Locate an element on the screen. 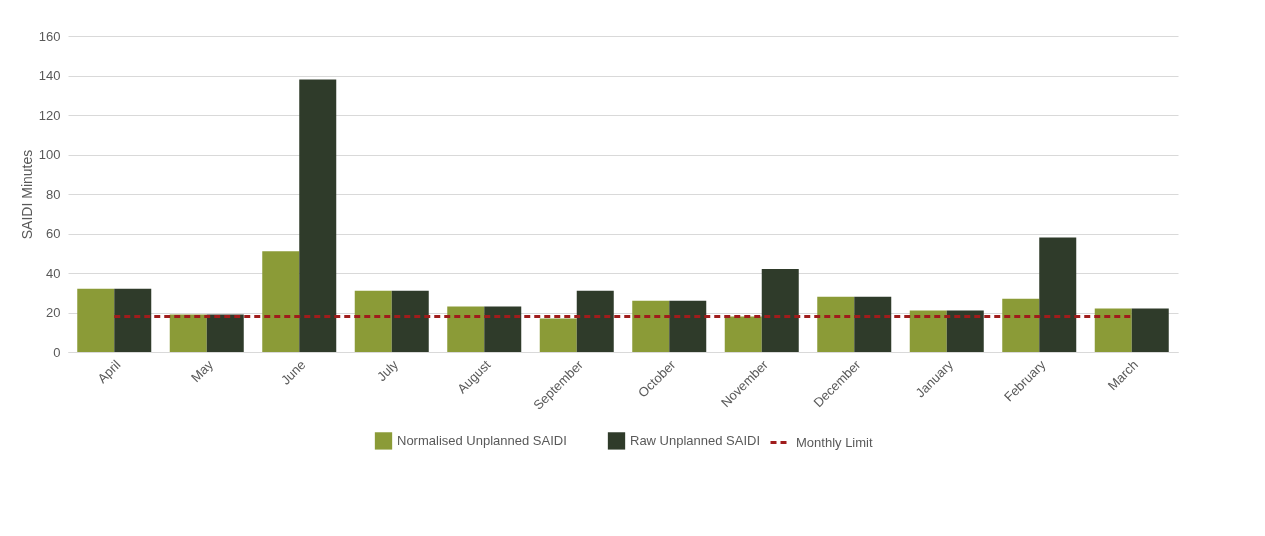 The image size is (1265, 536). y-tick-label: 80 is located at coordinates (53, 194).